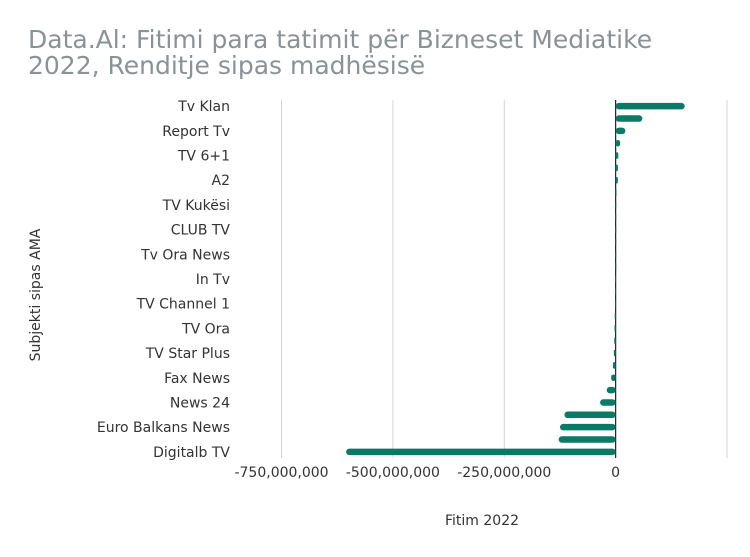 The width and height of the screenshot is (750, 557). Describe the element at coordinates (205, 329) in the screenshot. I see `category-label: TV Ora` at that location.